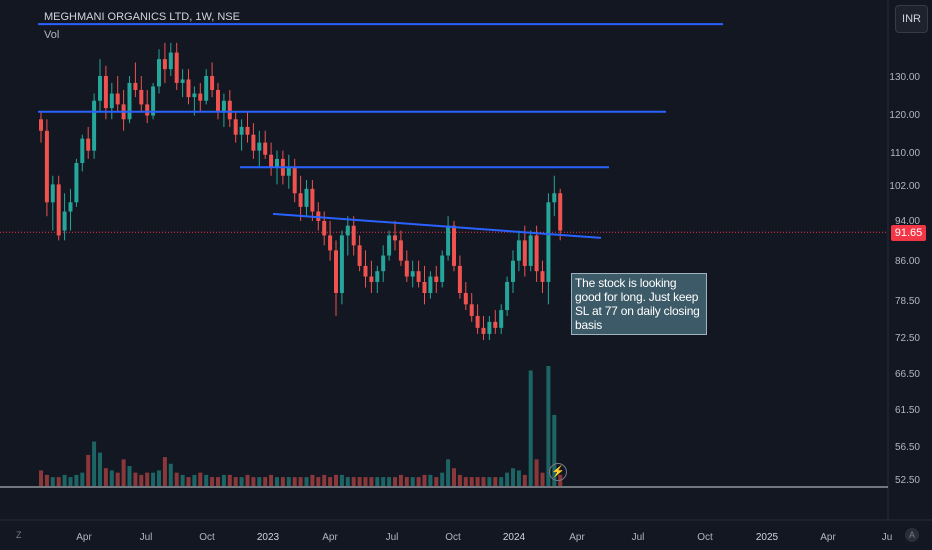 Image resolution: width=932 pixels, height=550 pixels. What do you see at coordinates (767, 537) in the screenshot?
I see `x-axis-tick-label: 2025` at bounding box center [767, 537].